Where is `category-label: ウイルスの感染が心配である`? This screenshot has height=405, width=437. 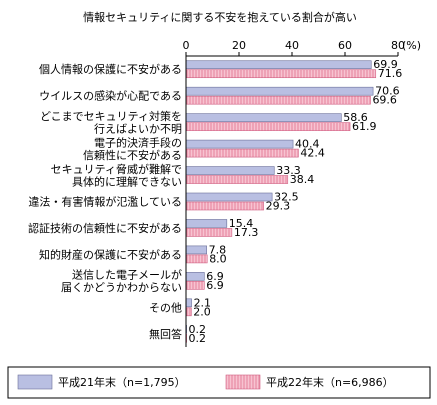 category-label: ウイルスの感染が心配である is located at coordinates (110, 96).